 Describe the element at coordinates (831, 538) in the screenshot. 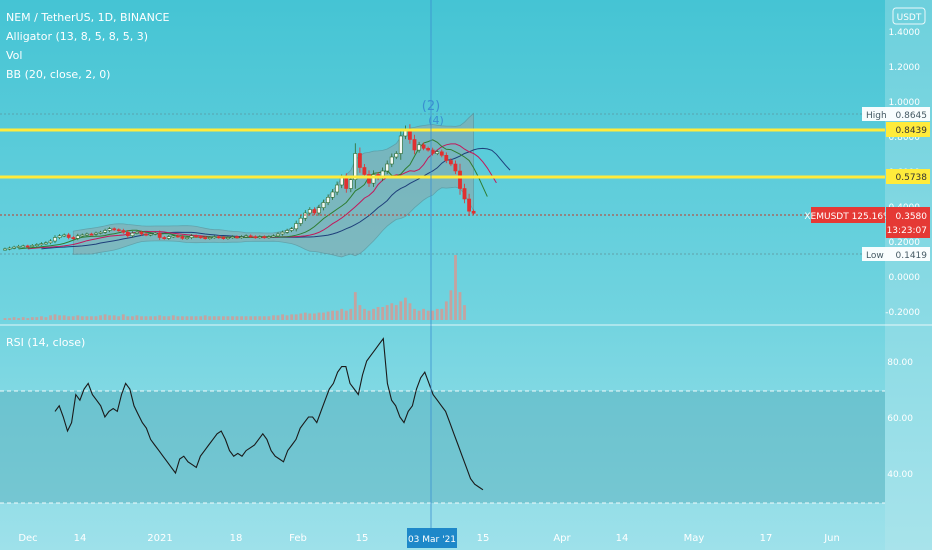

I see `time-tick-label: Jun` at that location.